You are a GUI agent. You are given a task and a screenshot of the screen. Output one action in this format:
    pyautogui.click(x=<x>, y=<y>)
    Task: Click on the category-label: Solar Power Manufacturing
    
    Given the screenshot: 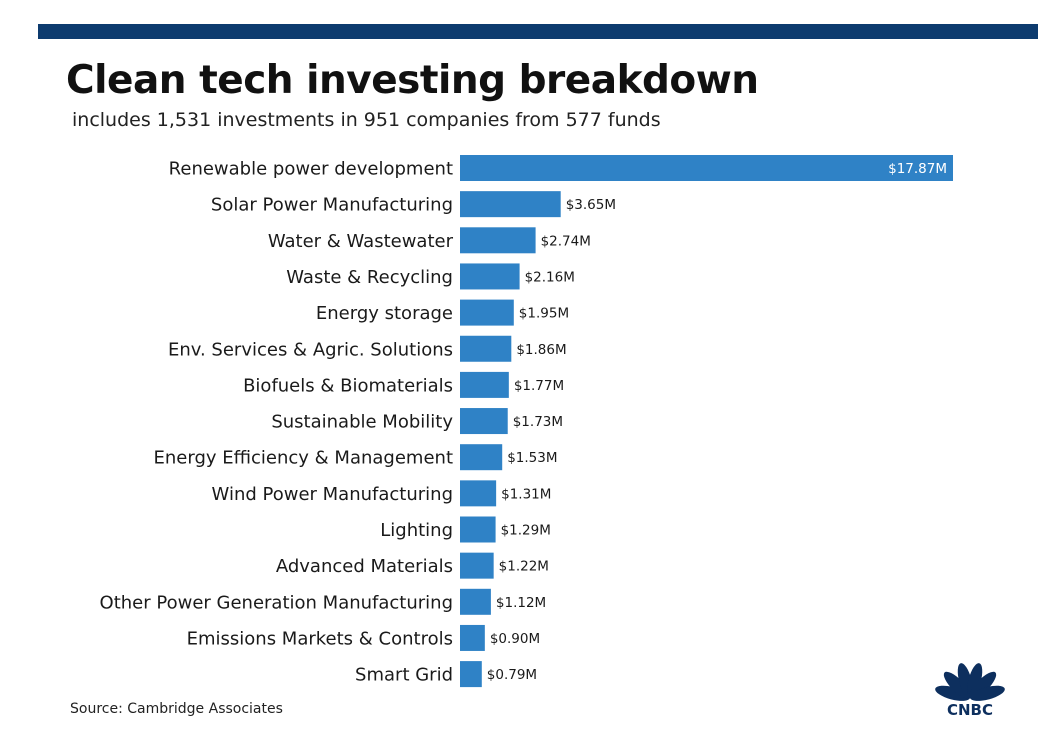 What is the action you would take?
    pyautogui.click(x=332, y=205)
    